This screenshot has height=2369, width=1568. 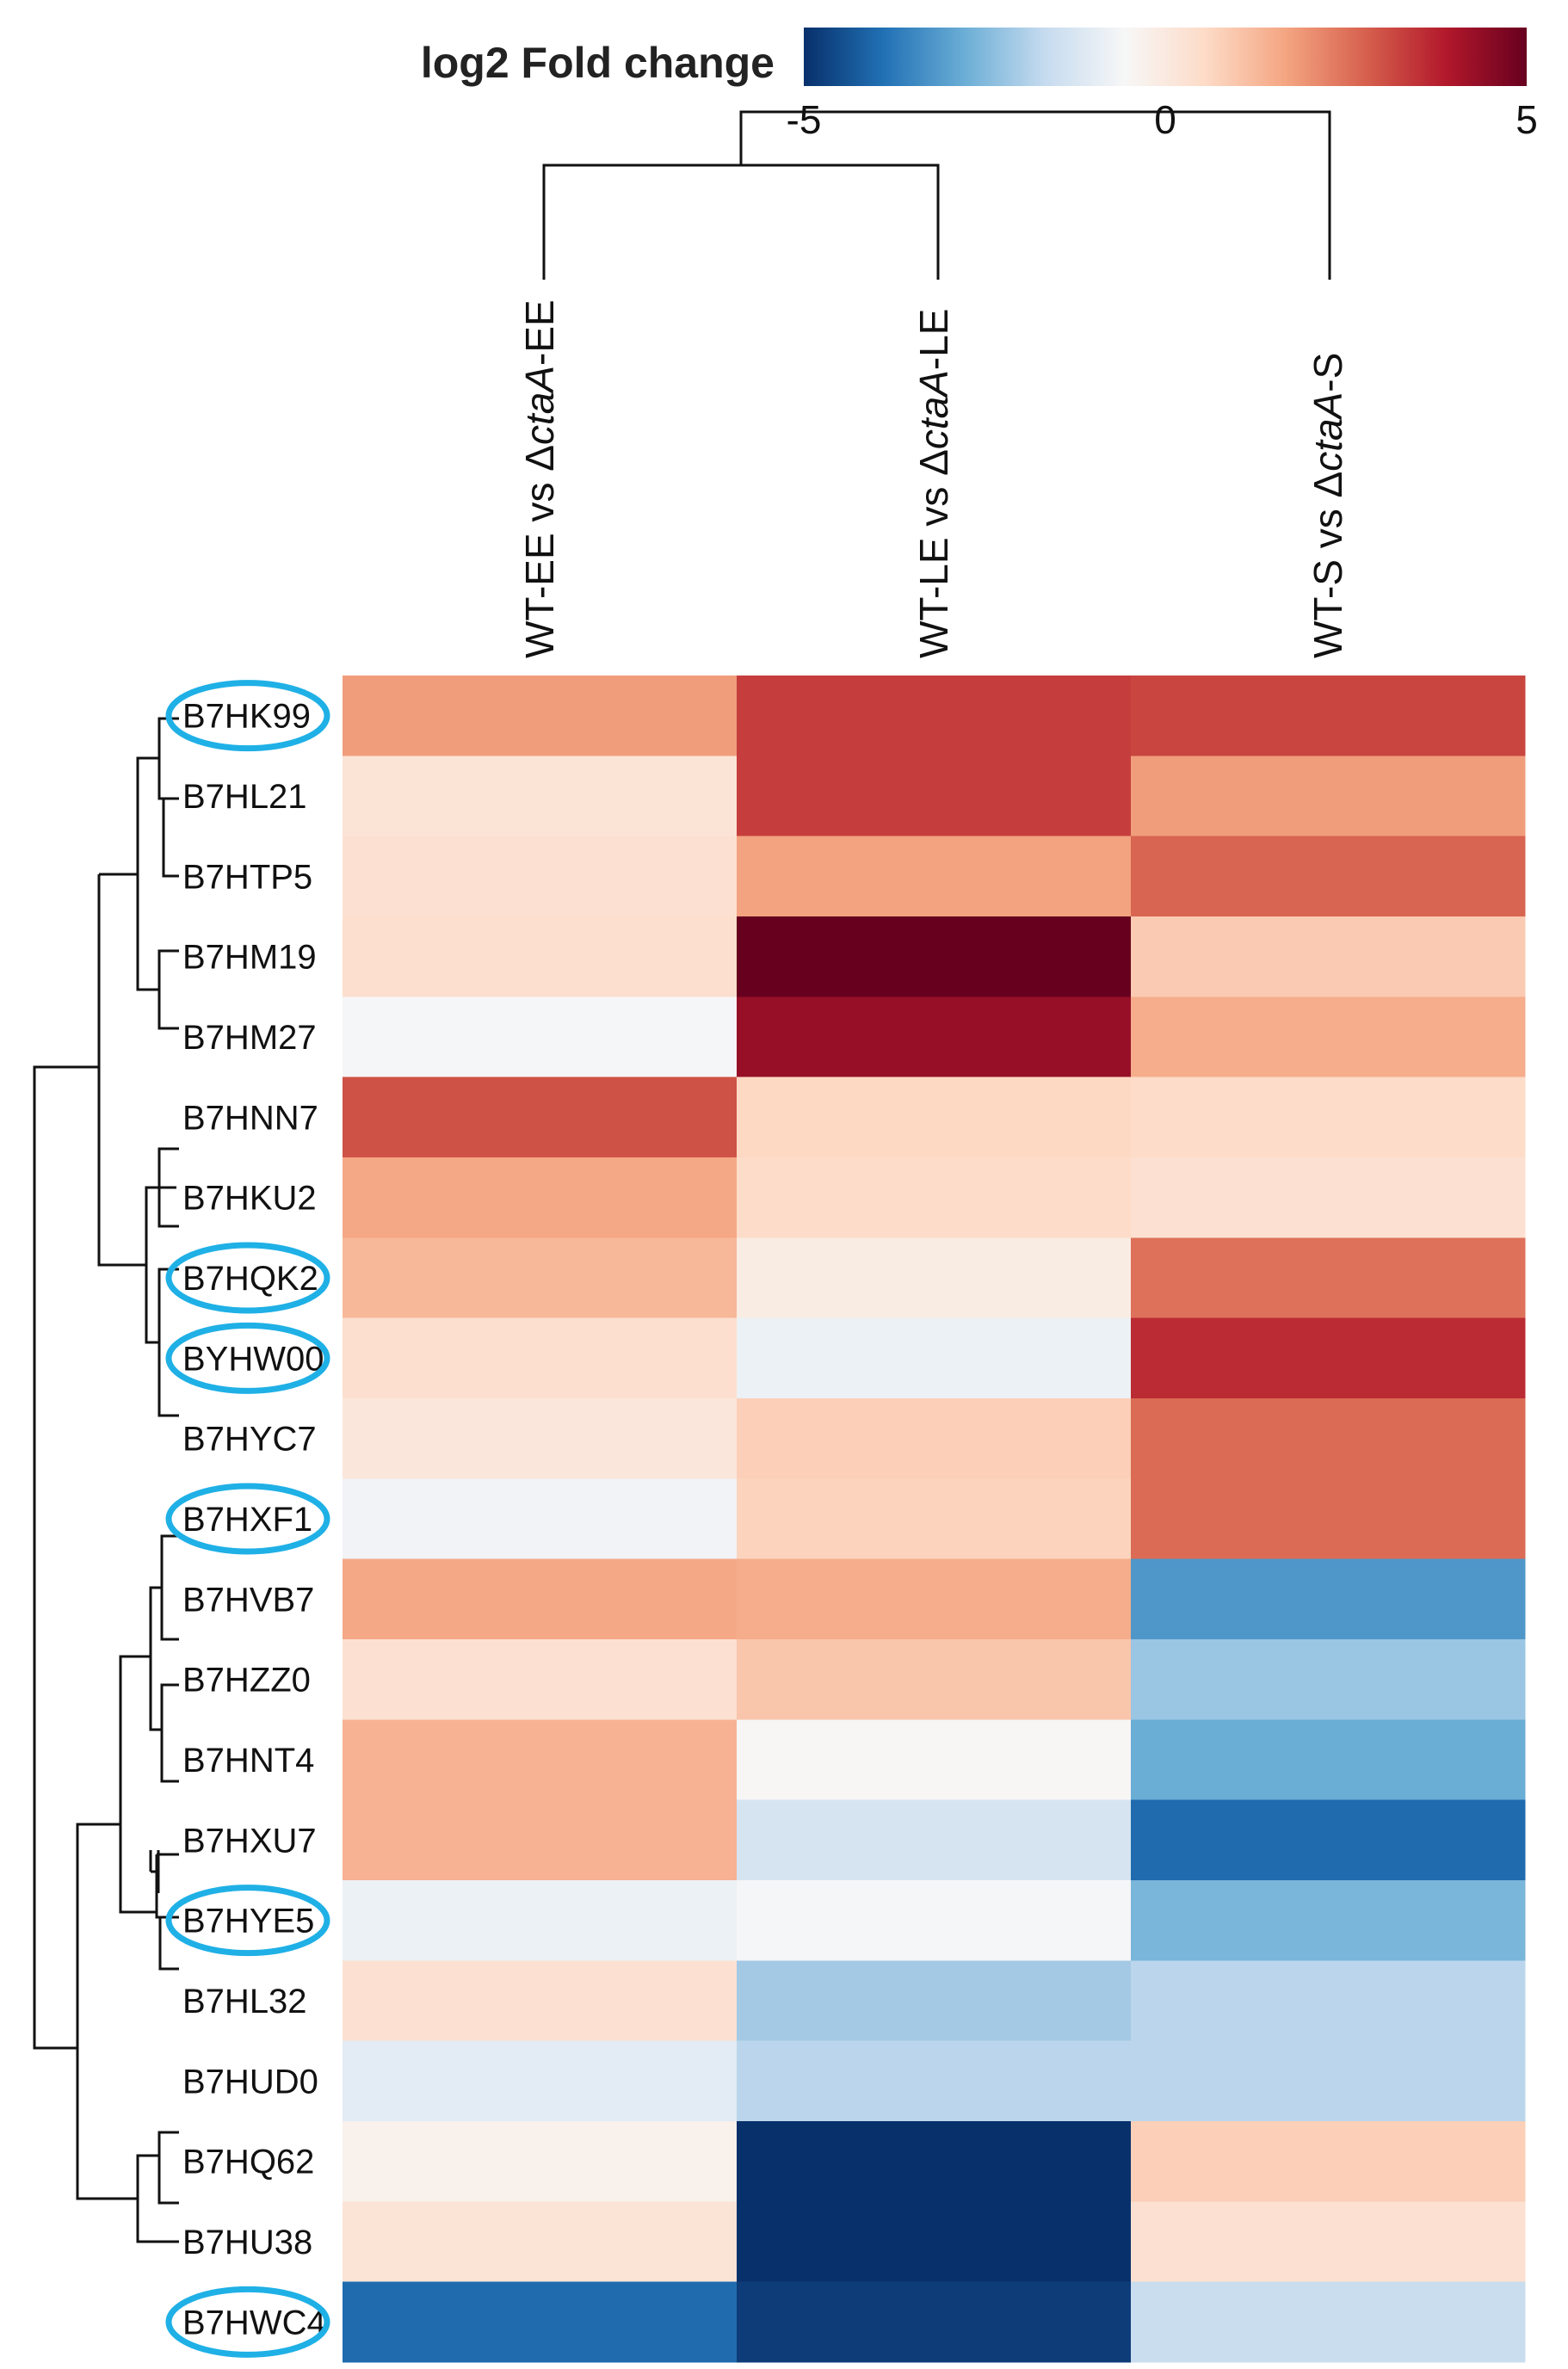 What do you see at coordinates (1165, 57) in the screenshot?
I see `legend-colorbar` at bounding box center [1165, 57].